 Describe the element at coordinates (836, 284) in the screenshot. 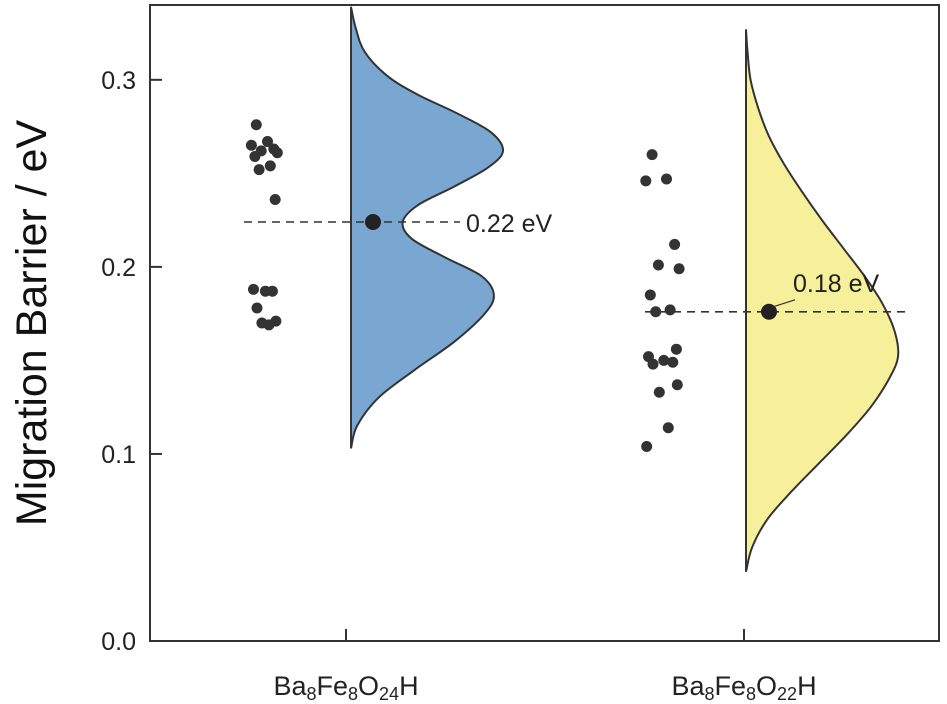

I see `mean-annotation: 0.18 eV` at that location.